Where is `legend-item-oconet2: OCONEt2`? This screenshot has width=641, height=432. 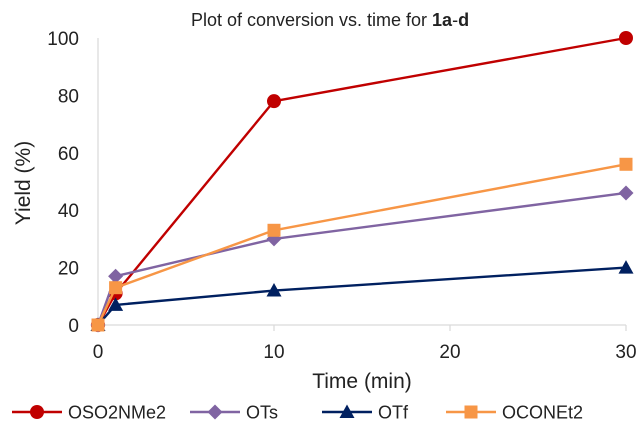 legend-item-oconet2: OCONEt2 is located at coordinates (514, 413).